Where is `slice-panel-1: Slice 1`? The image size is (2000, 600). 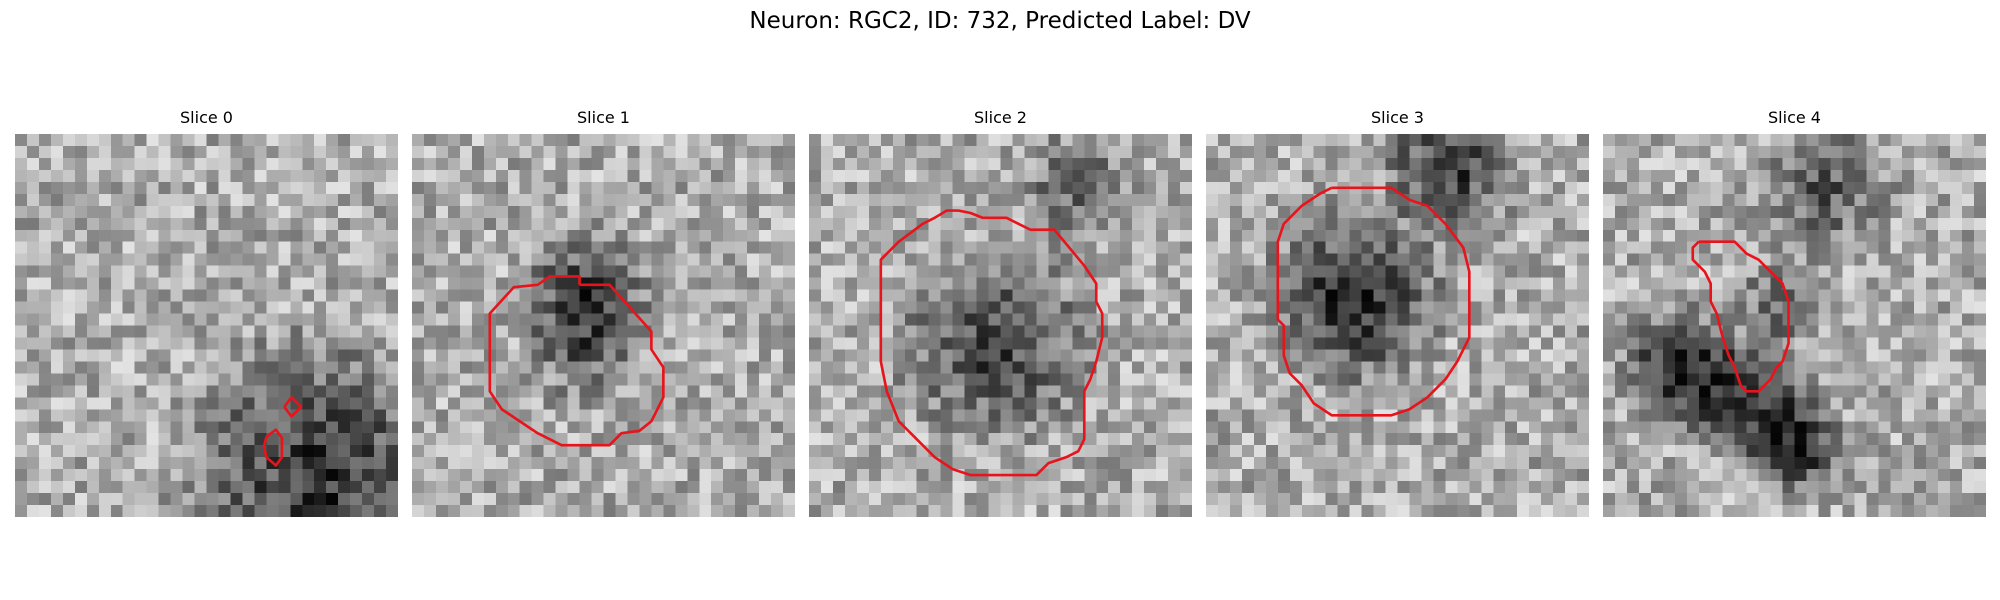 slice-panel-1: Slice 1 is located at coordinates (603, 313).